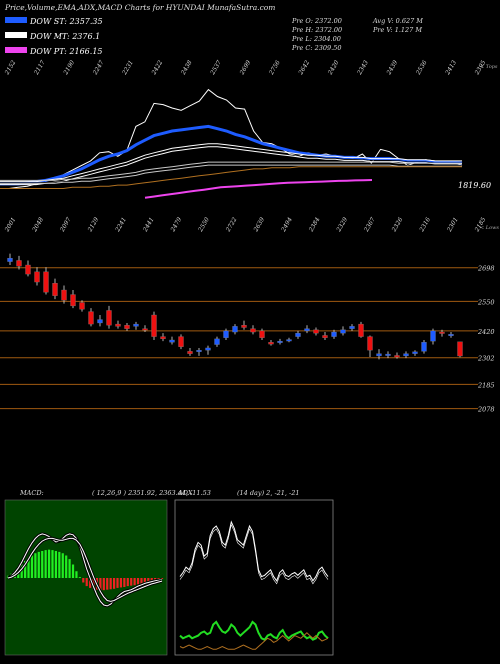 The width and height of the screenshot is (500, 664). What do you see at coordinates (489, 228) in the screenshot?
I see `lows-scale-label: < Lows` at bounding box center [489, 228].